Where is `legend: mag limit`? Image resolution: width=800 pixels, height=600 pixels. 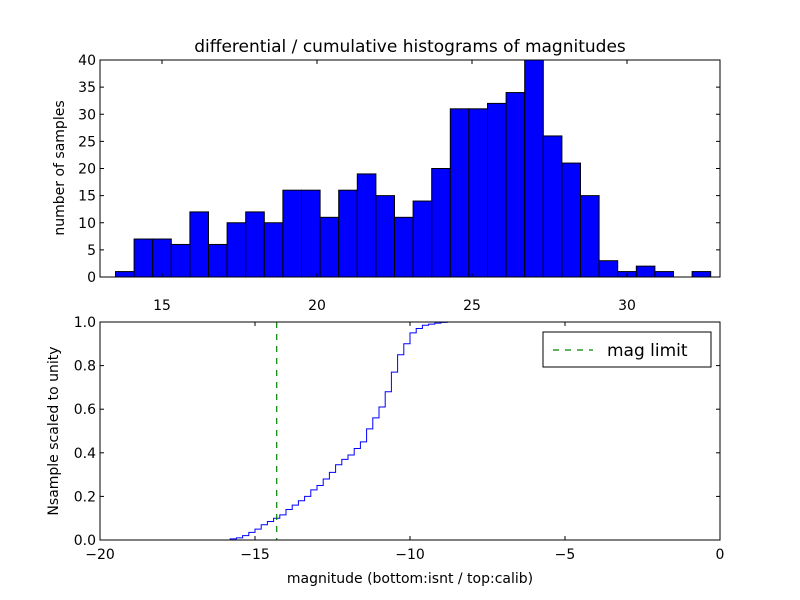
legend: mag limit is located at coordinates (627, 349).